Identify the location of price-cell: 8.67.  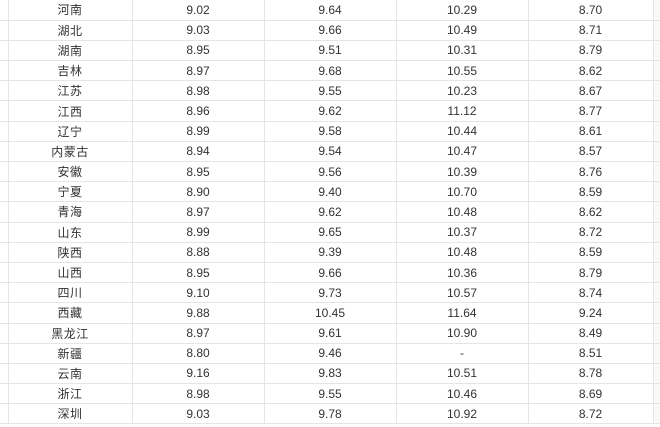
(591, 91).